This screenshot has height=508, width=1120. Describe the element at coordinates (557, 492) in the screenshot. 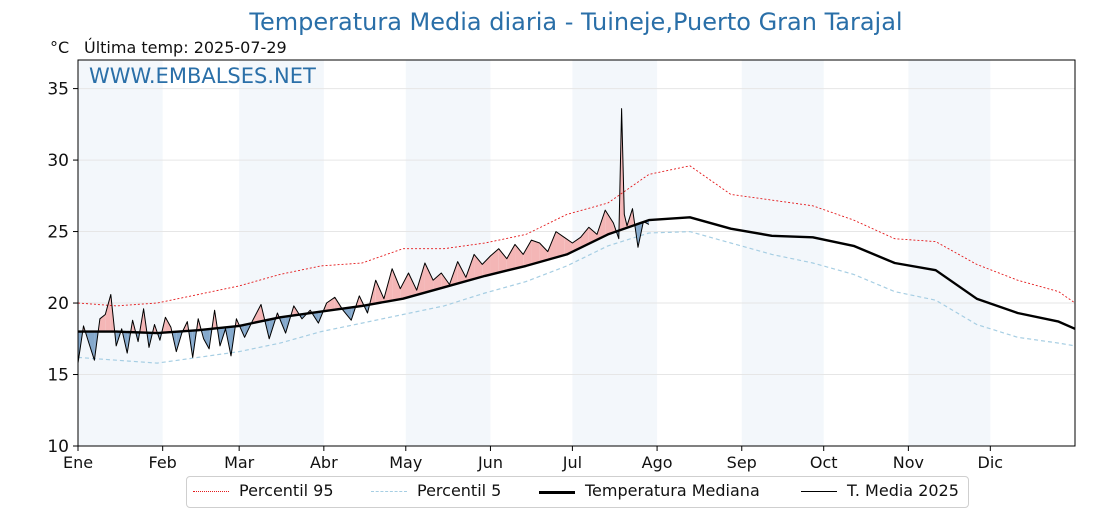

I see `legend-swatch-median` at that location.